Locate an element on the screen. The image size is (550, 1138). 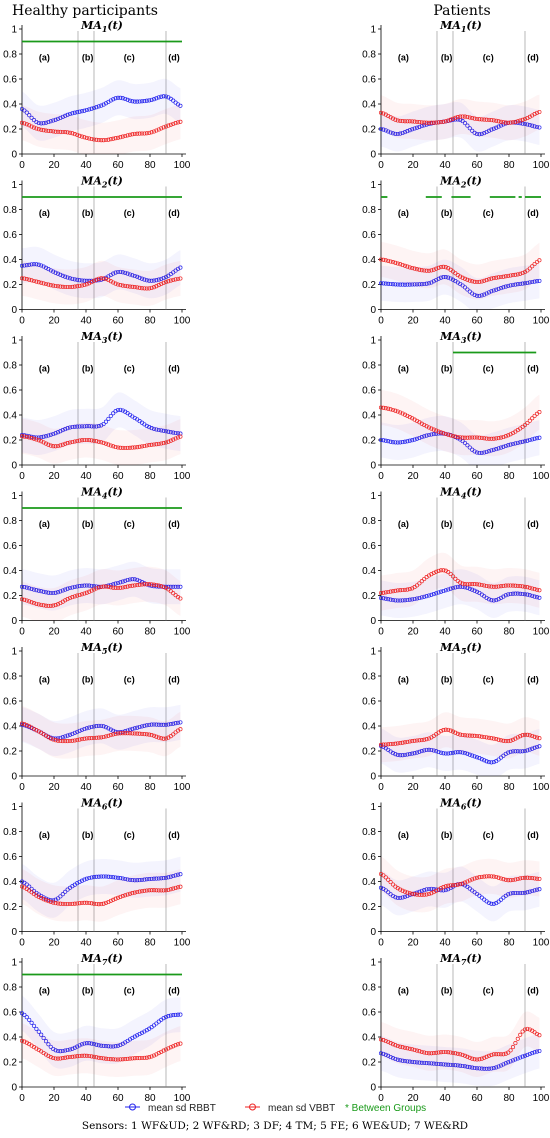
x-tick-label: 40 is located at coordinates (445, 1098).